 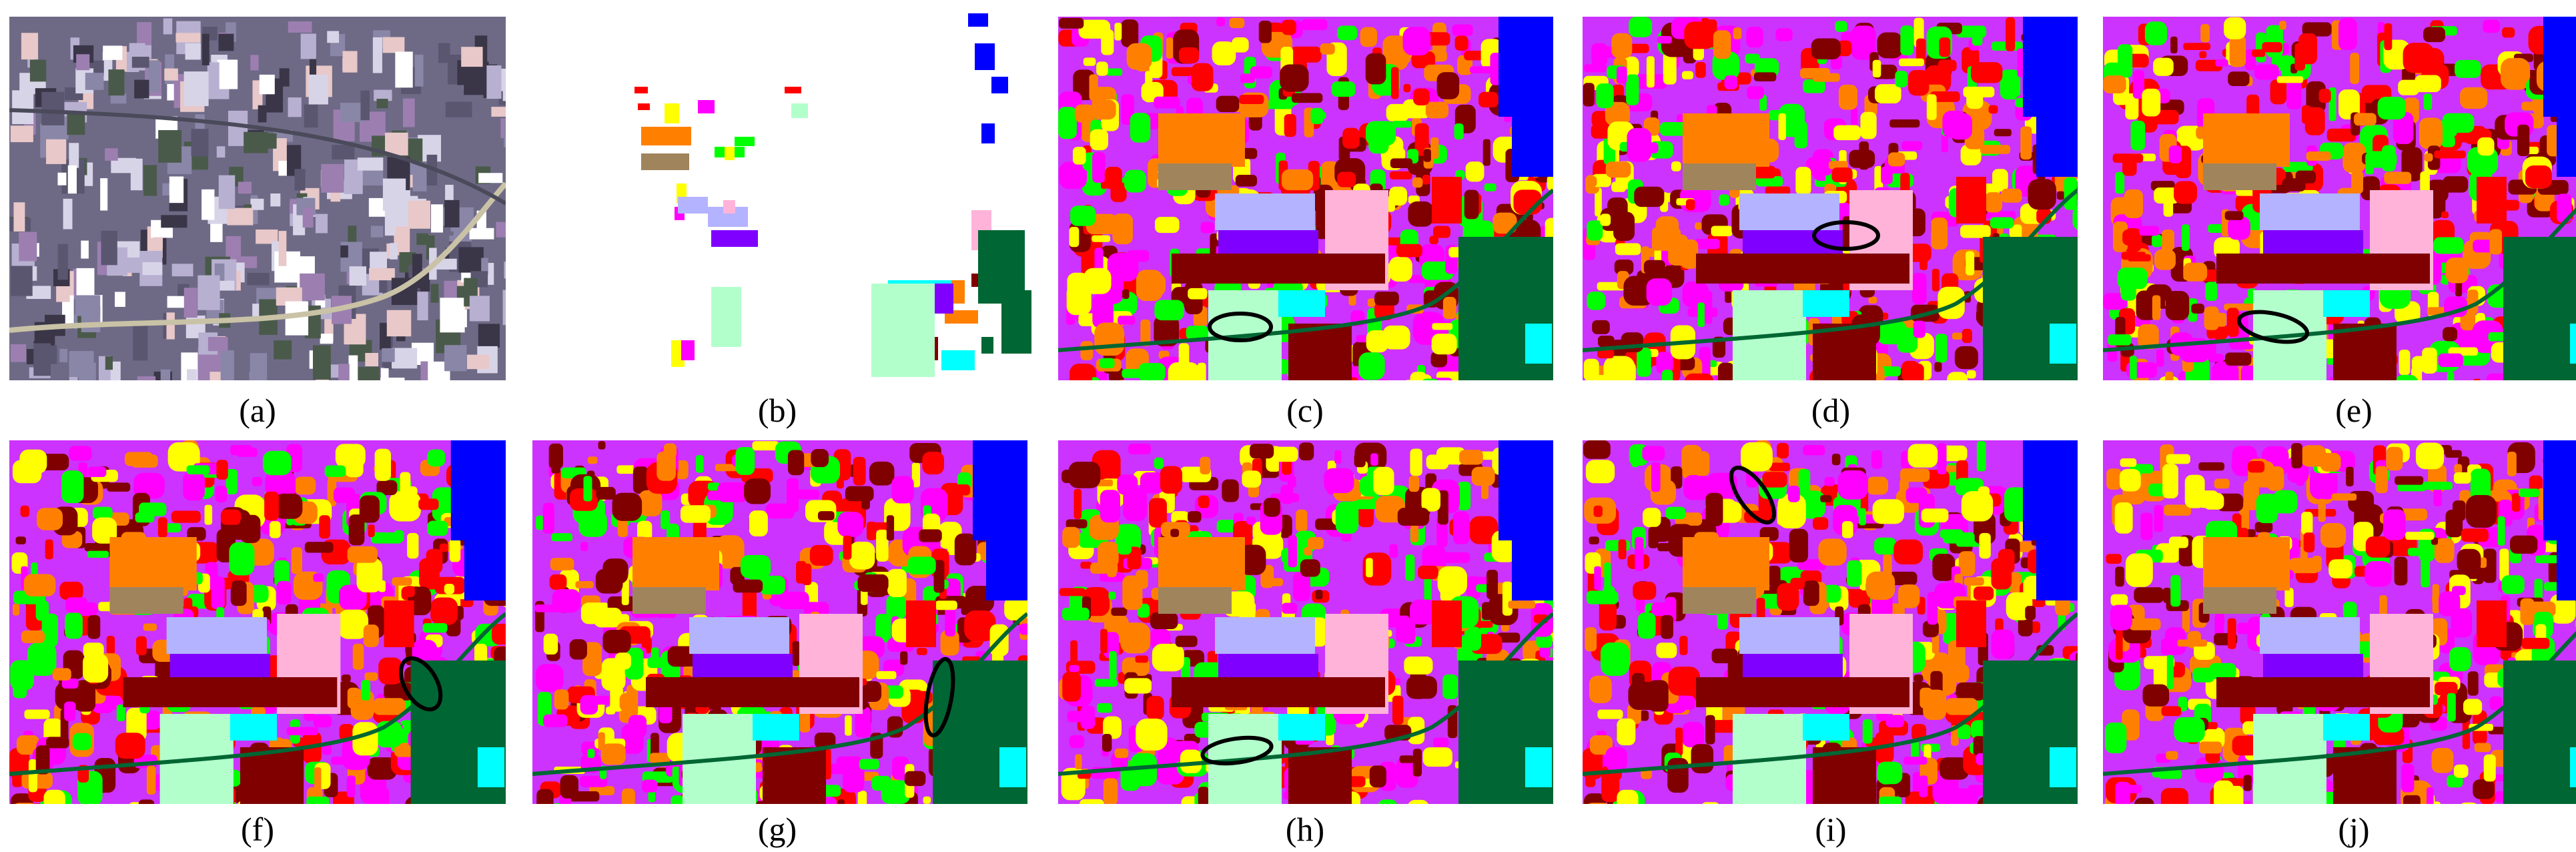 What do you see at coordinates (777, 830) in the screenshot?
I see `caption-g: (g)` at bounding box center [777, 830].